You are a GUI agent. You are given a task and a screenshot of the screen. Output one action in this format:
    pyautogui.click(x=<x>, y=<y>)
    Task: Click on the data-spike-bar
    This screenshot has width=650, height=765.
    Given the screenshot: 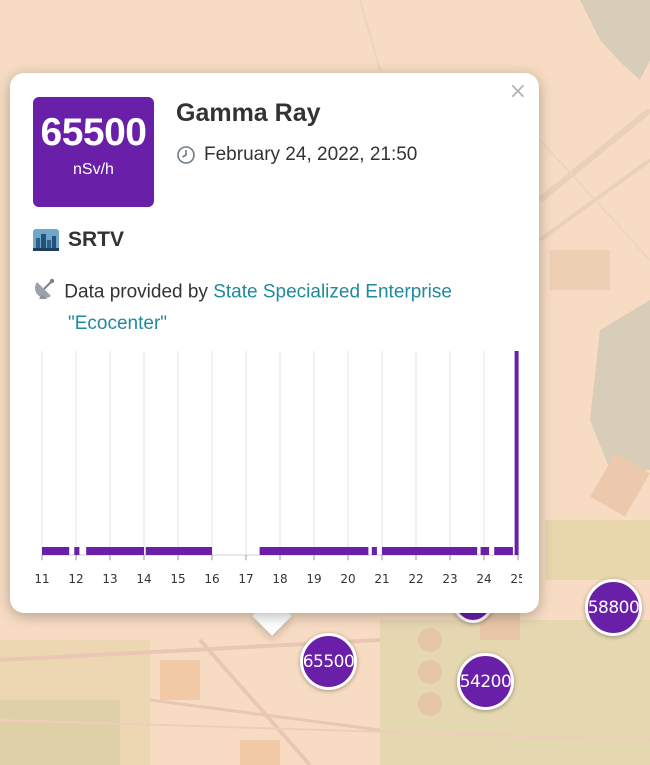 What is the action you would take?
    pyautogui.click(x=516, y=453)
    